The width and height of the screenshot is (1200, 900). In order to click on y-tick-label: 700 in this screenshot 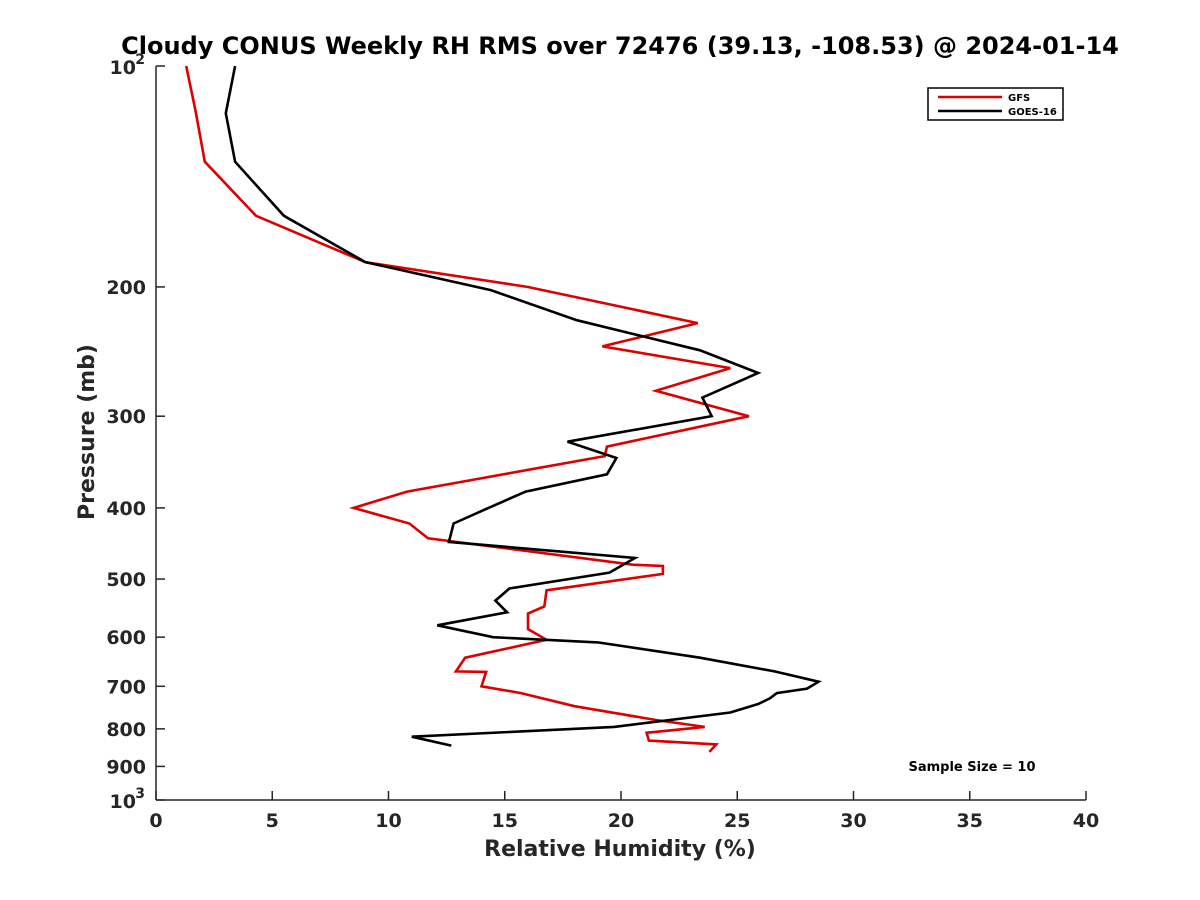, I will do `click(126, 687)`.